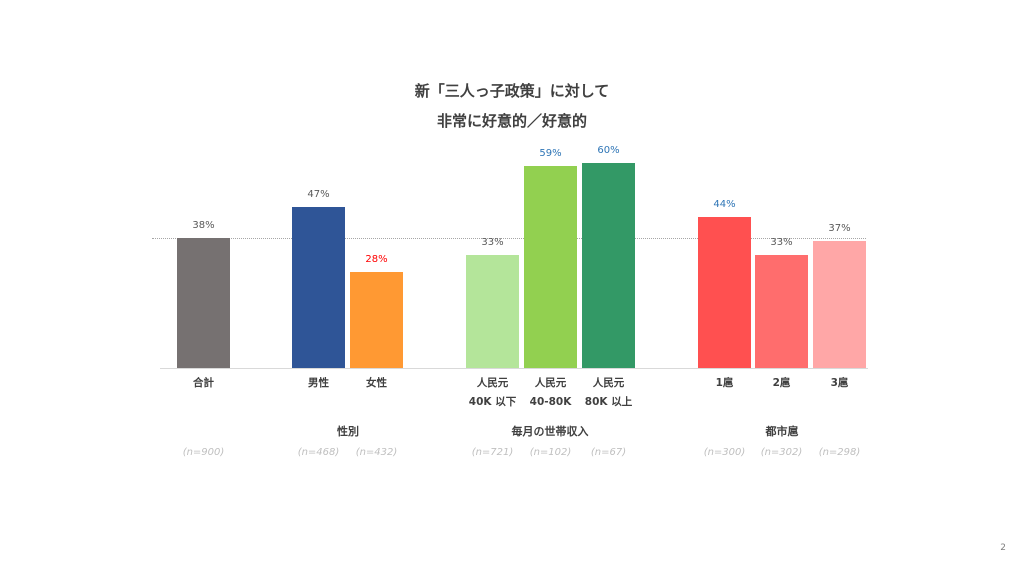 The image size is (1024, 576). I want to click on bar-value-label: 38%, so click(203, 225).